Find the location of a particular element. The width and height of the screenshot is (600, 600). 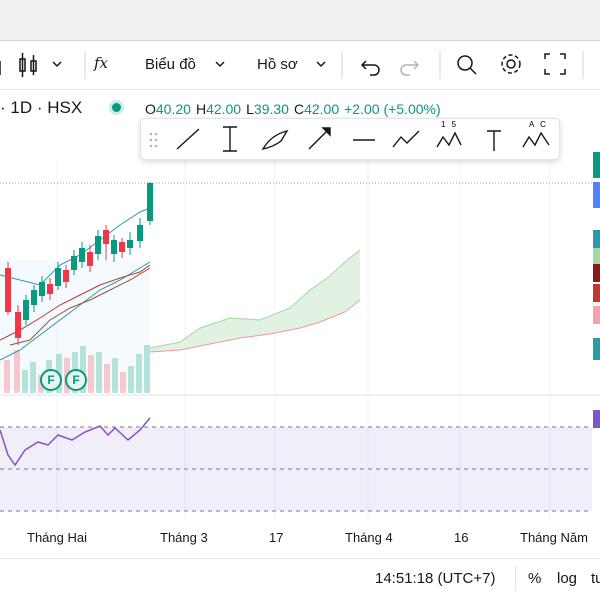

toolbar-icons is located at coordinates (292, 65).